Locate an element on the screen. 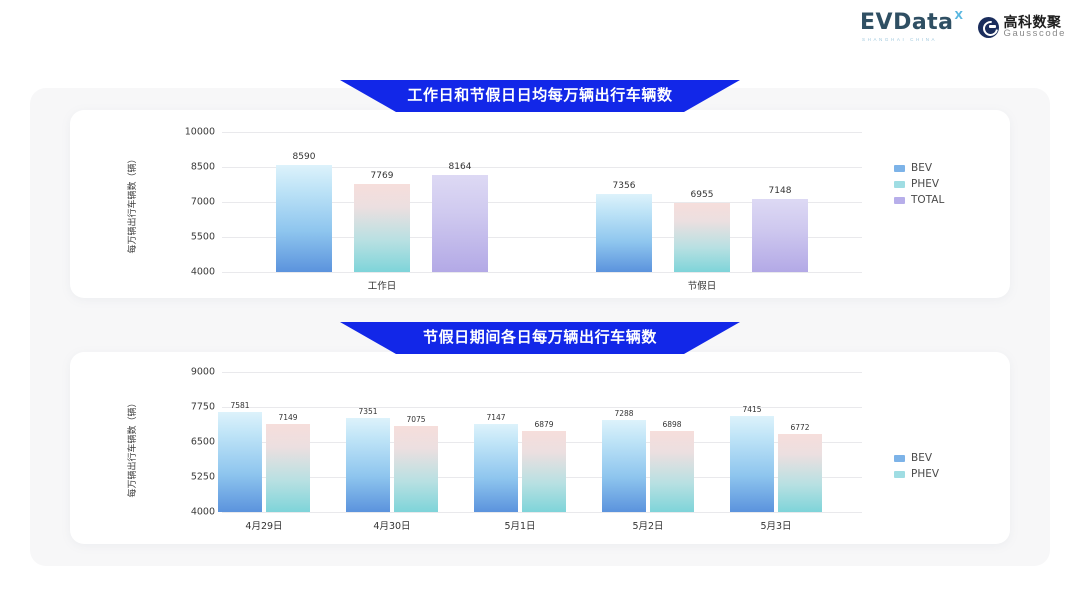  bar-bev-工作日: 8590 is located at coordinates (304, 212).